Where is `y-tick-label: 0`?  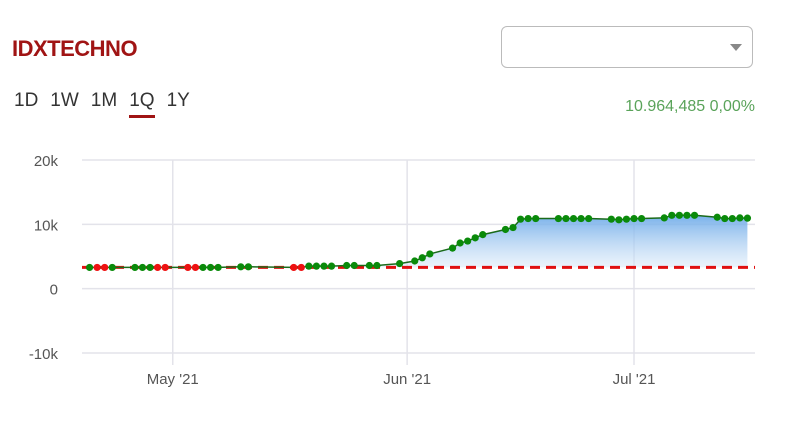 y-tick-label: 0 is located at coordinates (54, 290).